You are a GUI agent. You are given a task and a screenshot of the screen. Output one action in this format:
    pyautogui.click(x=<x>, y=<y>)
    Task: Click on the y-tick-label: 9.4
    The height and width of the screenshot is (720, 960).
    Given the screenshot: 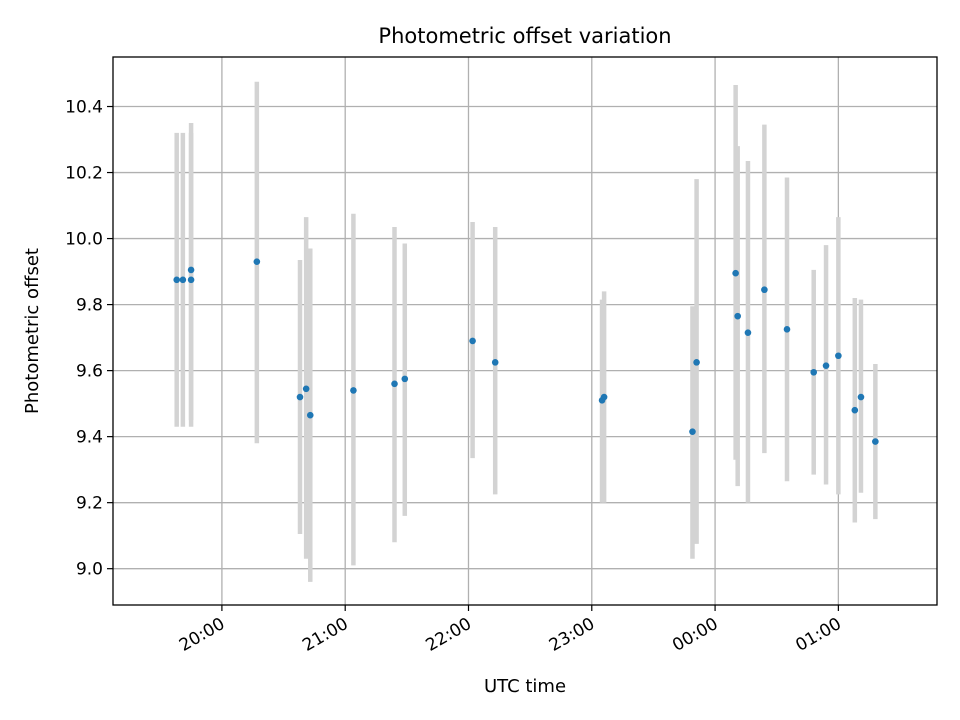 What is the action you would take?
    pyautogui.click(x=89, y=438)
    